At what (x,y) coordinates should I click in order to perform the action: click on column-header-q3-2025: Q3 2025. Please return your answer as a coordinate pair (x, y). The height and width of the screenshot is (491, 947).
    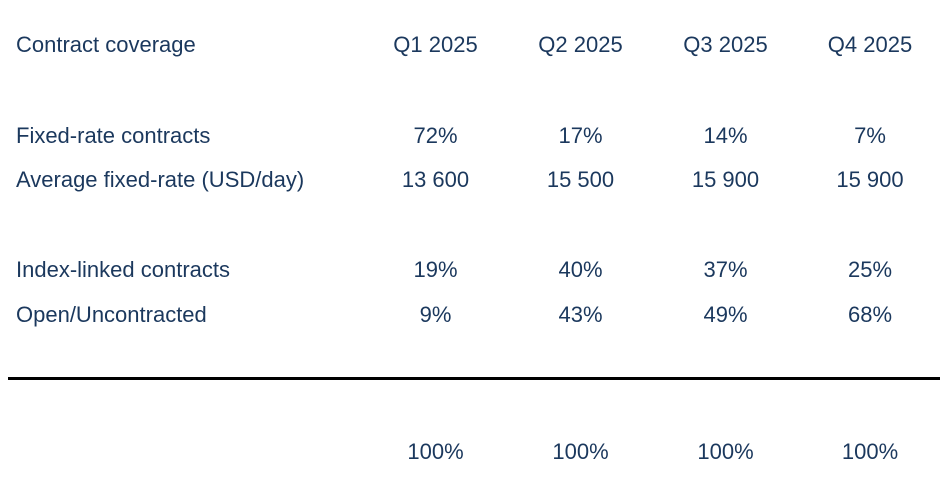
    Looking at the image, I should click on (725, 44).